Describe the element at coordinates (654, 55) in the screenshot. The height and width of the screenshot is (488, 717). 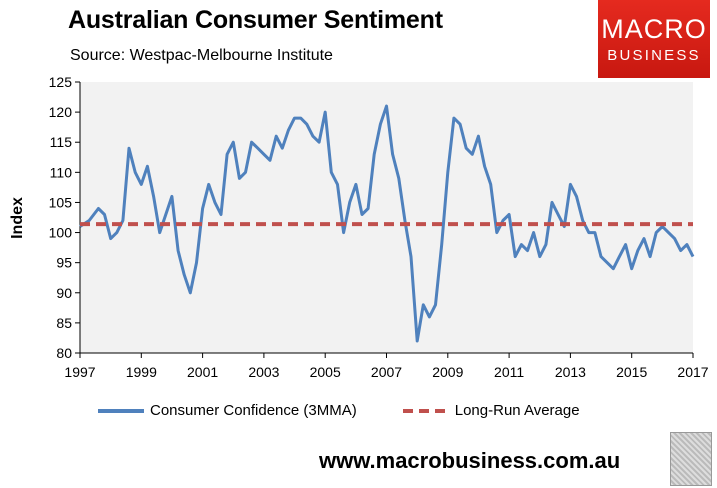
I see `logo-line-2: BUSINESS` at that location.